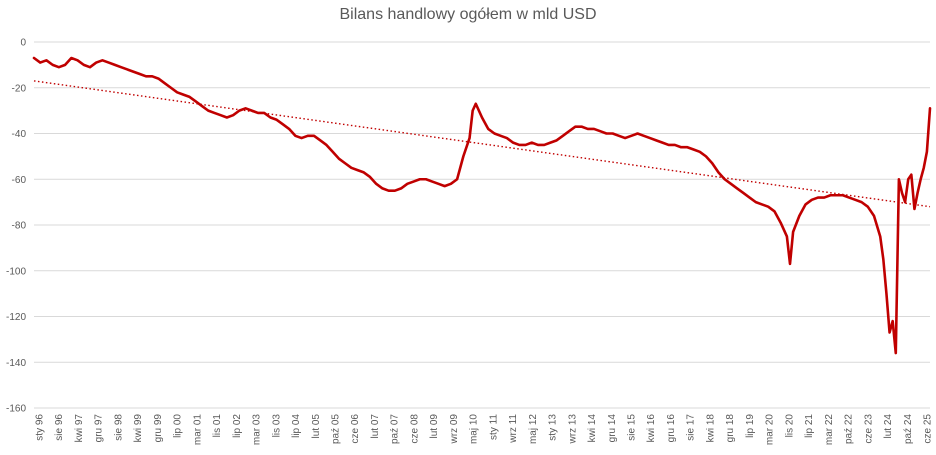  Describe the element at coordinates (908, 429) in the screenshot. I see `x-tick-label: paź 24` at that location.